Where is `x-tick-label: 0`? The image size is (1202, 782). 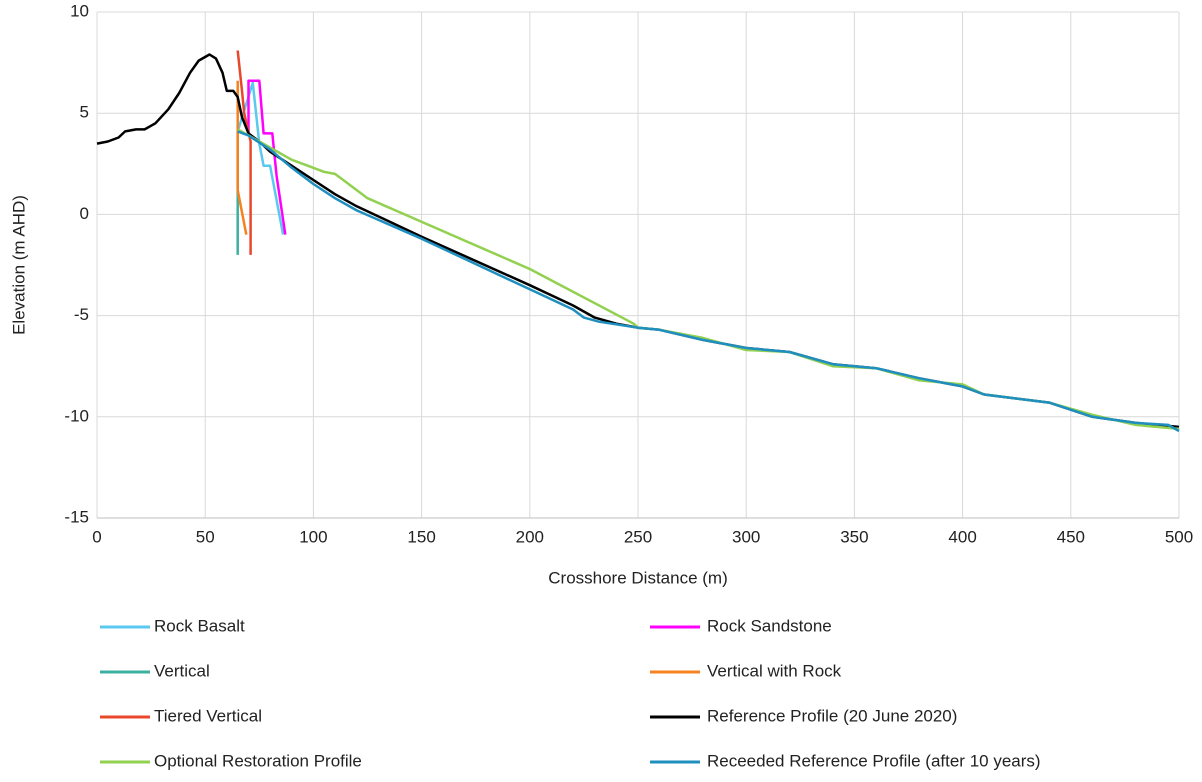 x-tick-label: 0 is located at coordinates (96, 536).